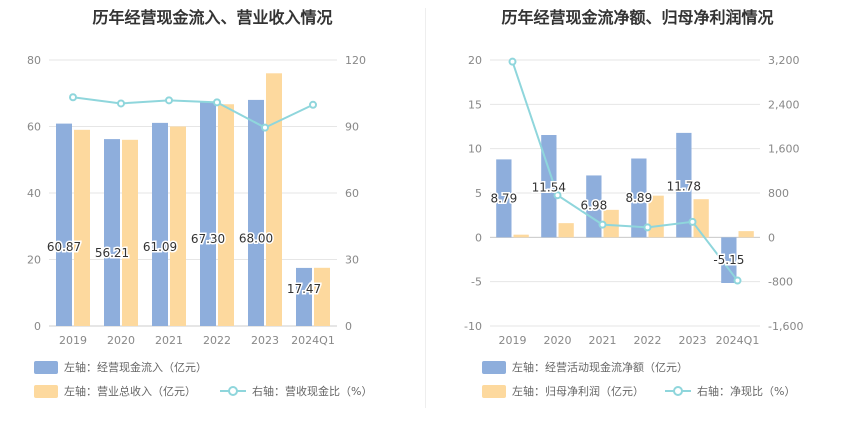 The image size is (850, 437). Describe the element at coordinates (312, 391) in the screenshot. I see `legend-label: 右轴：营收现金比（%）` at that location.